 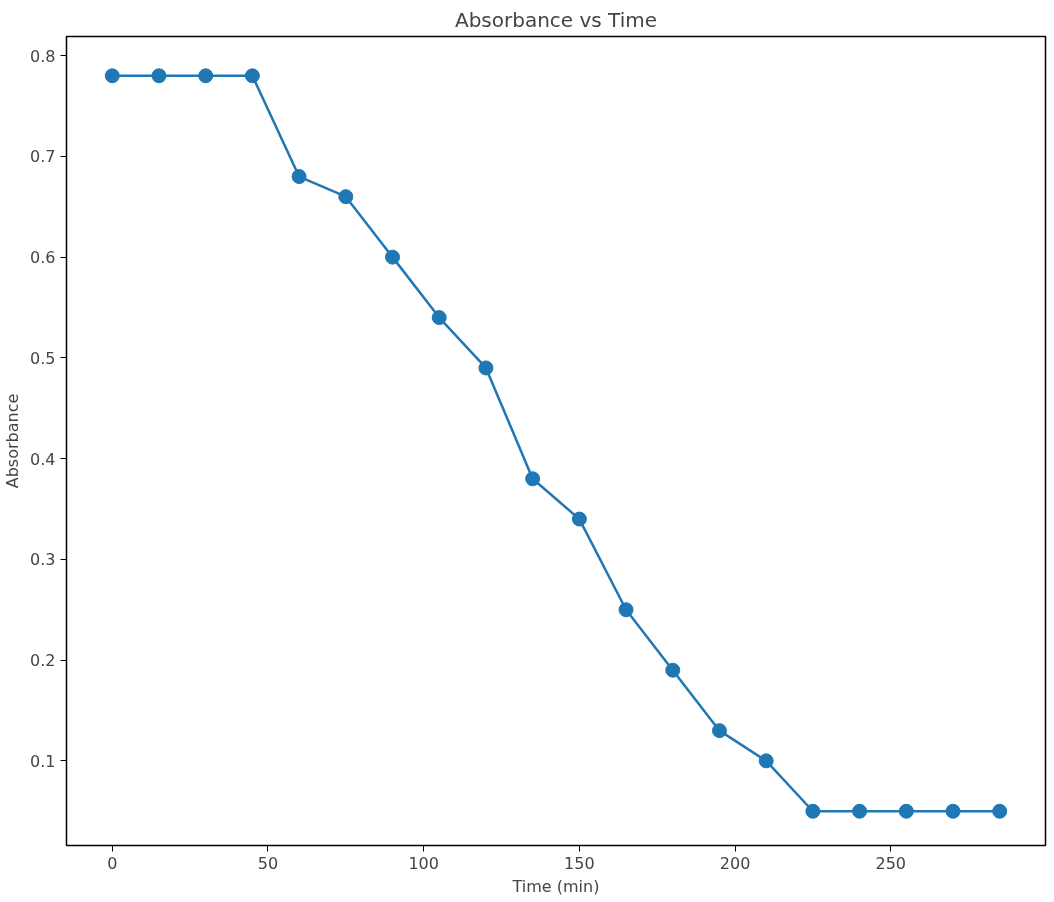 What do you see at coordinates (43, 560) in the screenshot?
I see `y-tick-label: 0.3` at bounding box center [43, 560].